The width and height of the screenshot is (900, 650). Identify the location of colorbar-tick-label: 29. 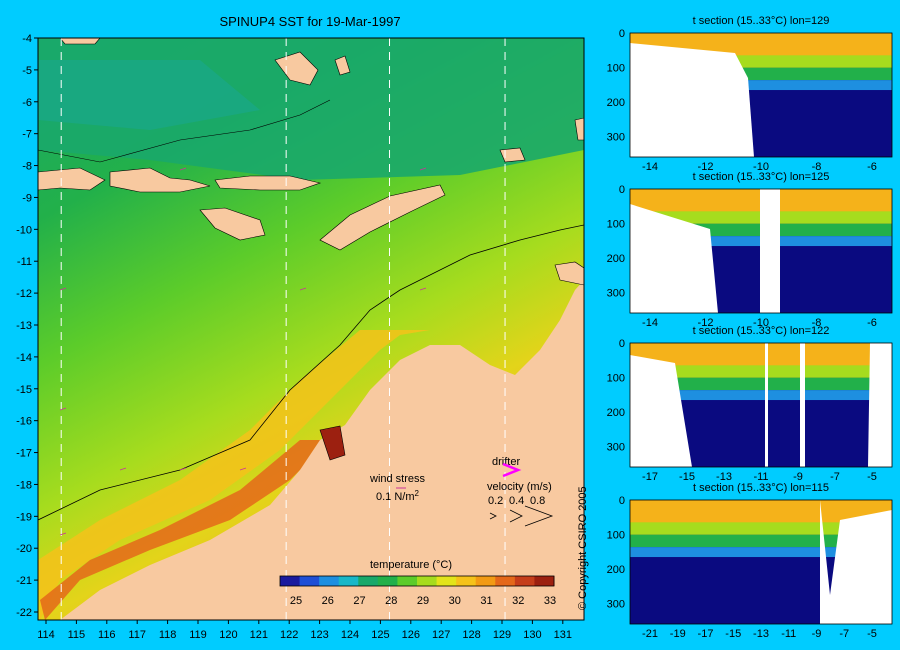
(423, 601).